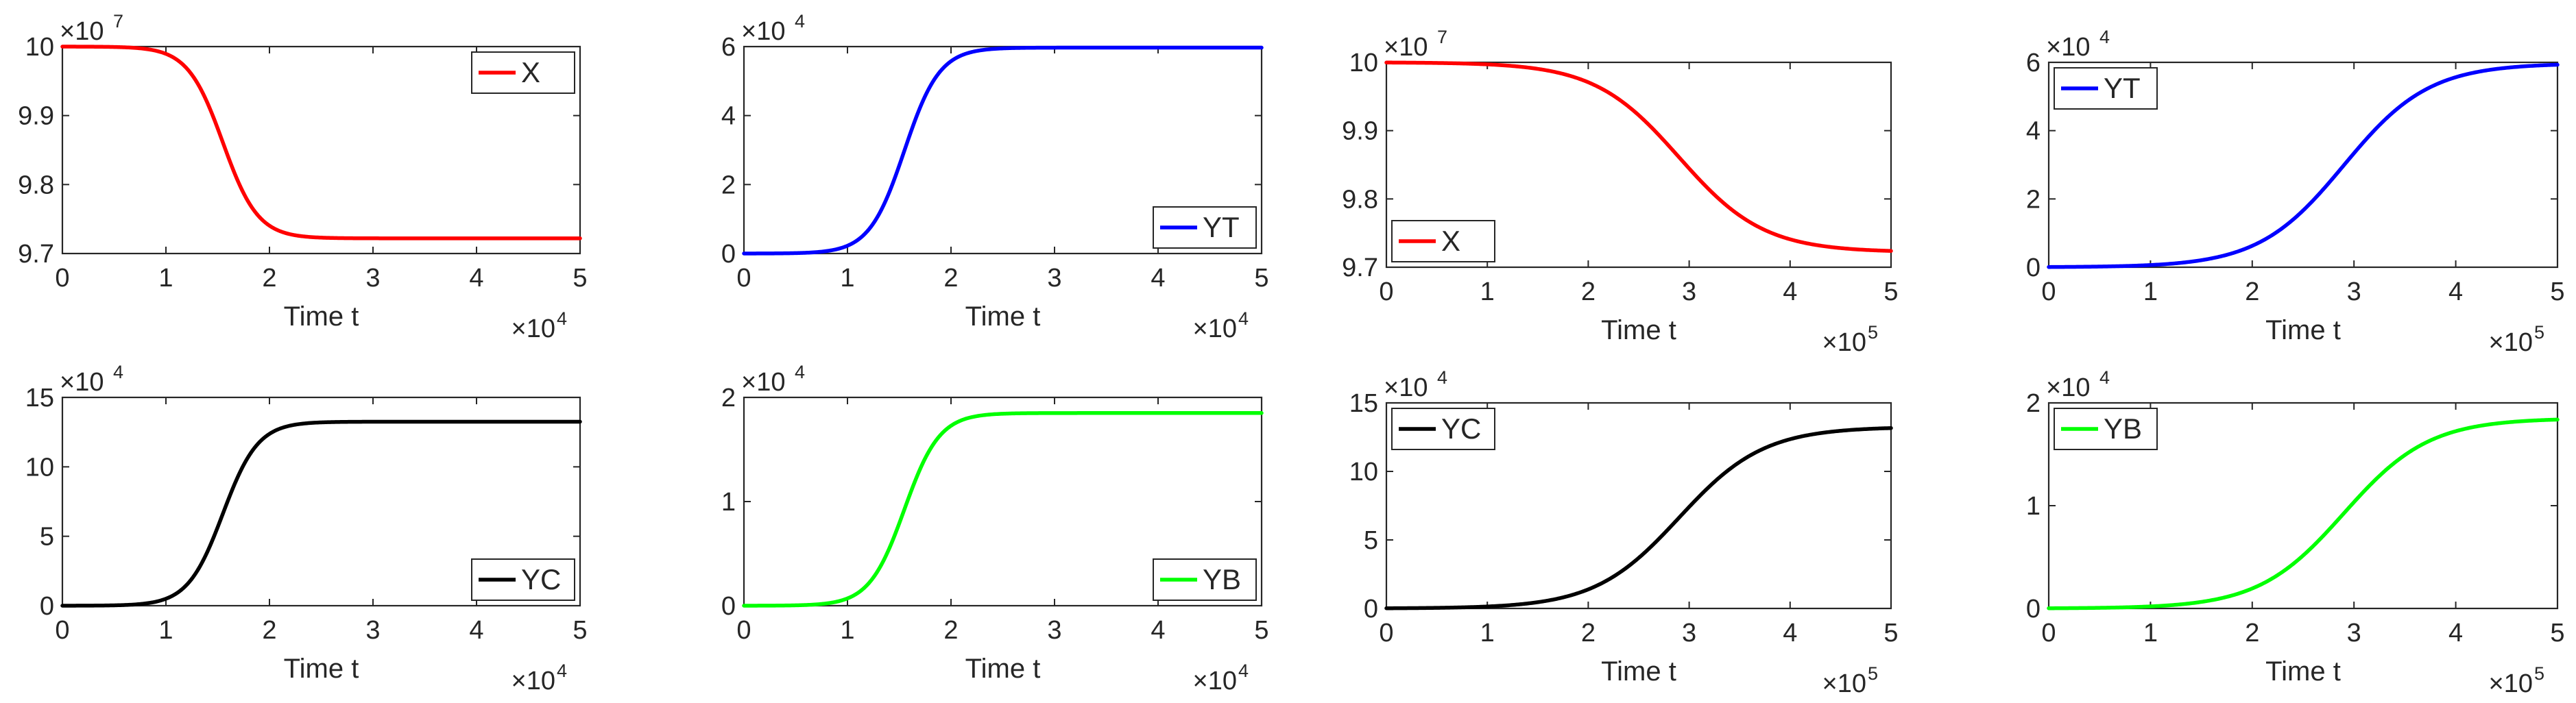 The height and width of the screenshot is (703, 2576). Describe the element at coordinates (1364, 403) in the screenshot. I see `y-tick-label: 15` at that location.